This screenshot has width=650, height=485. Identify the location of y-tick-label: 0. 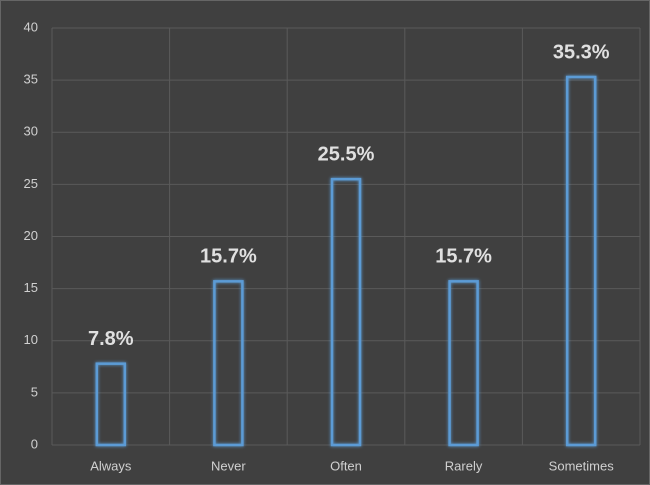
(34, 443).